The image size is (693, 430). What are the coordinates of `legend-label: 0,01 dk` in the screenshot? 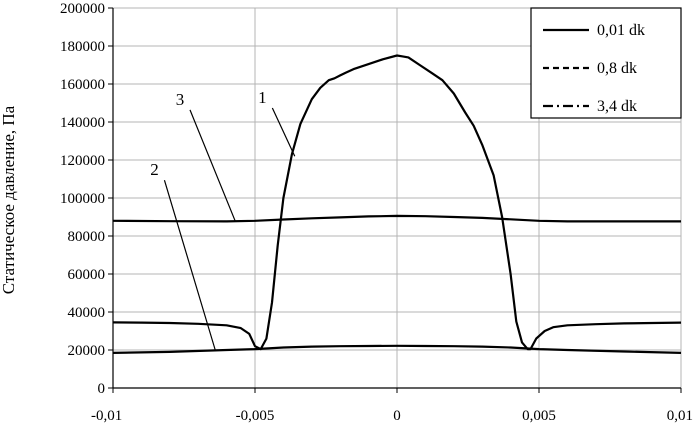 It's located at (621, 30).